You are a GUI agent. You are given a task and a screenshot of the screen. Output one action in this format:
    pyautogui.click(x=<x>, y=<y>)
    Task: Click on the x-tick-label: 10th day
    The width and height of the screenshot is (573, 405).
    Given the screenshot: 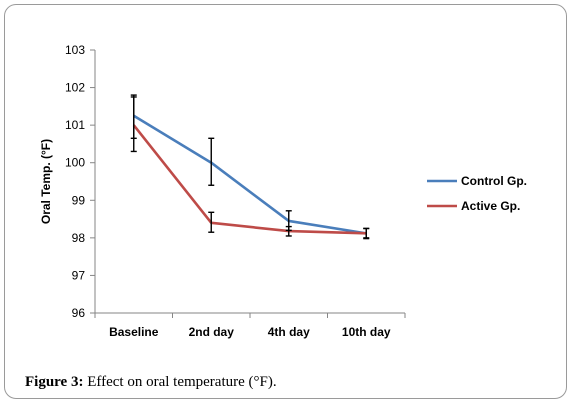 What is the action you would take?
    pyautogui.click(x=366, y=332)
    